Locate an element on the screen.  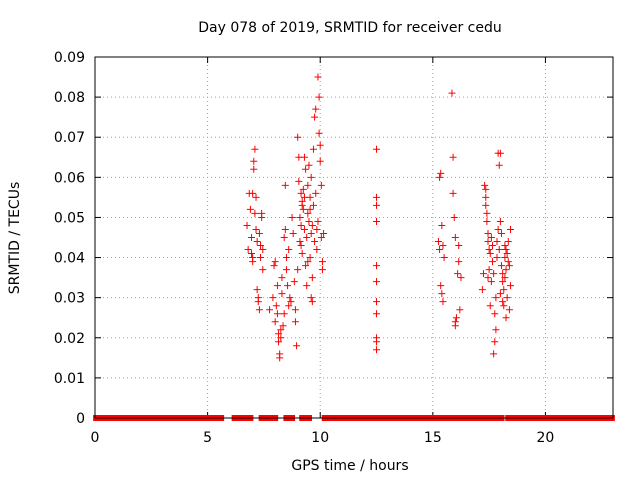
y-tick-label: 0.02 is located at coordinates (69, 339).